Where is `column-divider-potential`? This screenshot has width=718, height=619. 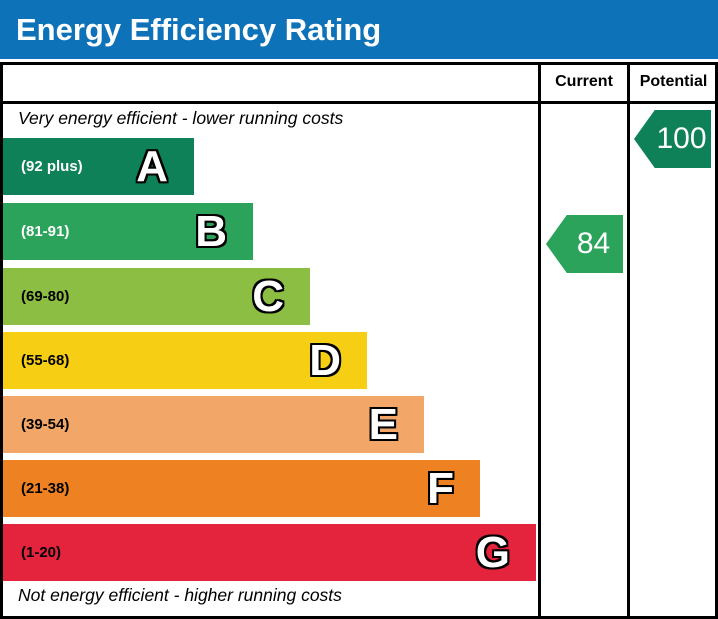 column-divider-potential is located at coordinates (628, 340).